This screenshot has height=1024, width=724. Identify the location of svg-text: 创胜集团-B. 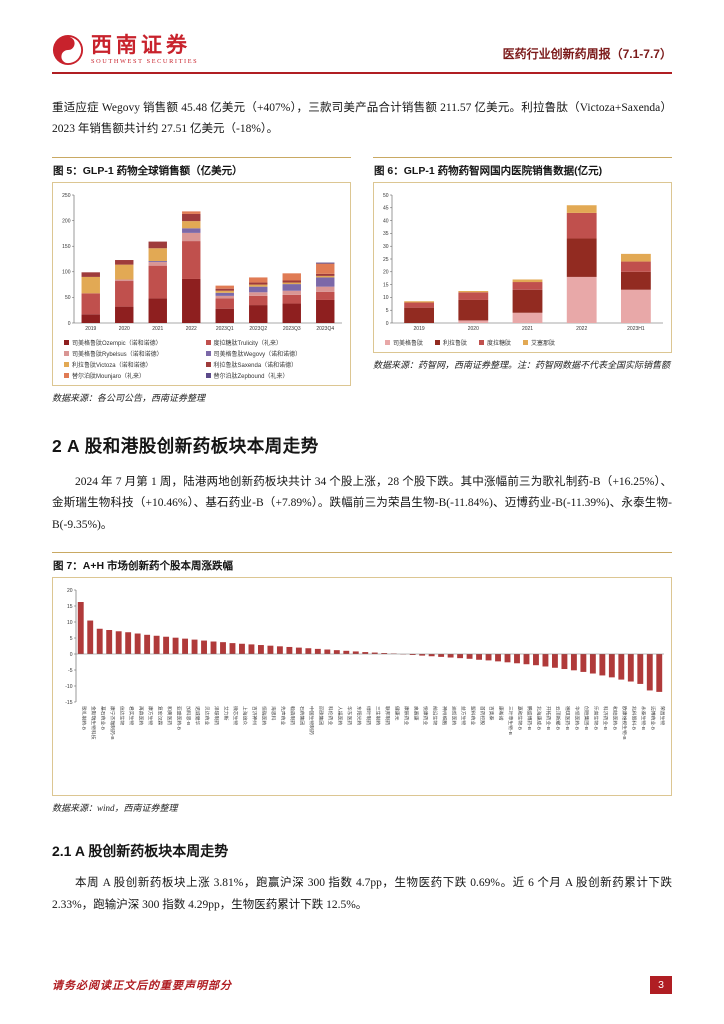
(586, 718).